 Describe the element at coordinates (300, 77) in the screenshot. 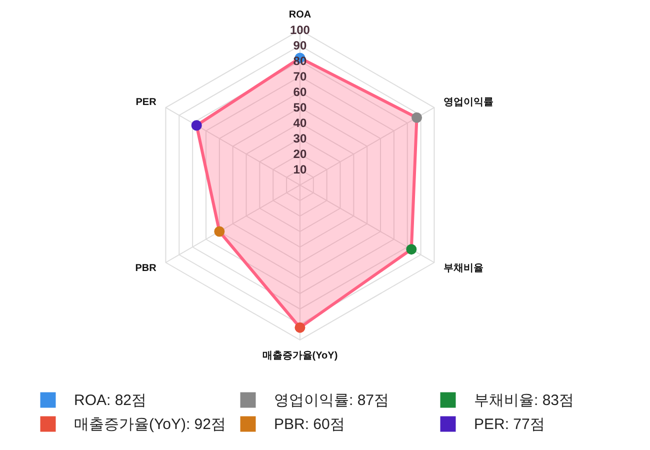

I see `y-tick-label: 70` at that location.